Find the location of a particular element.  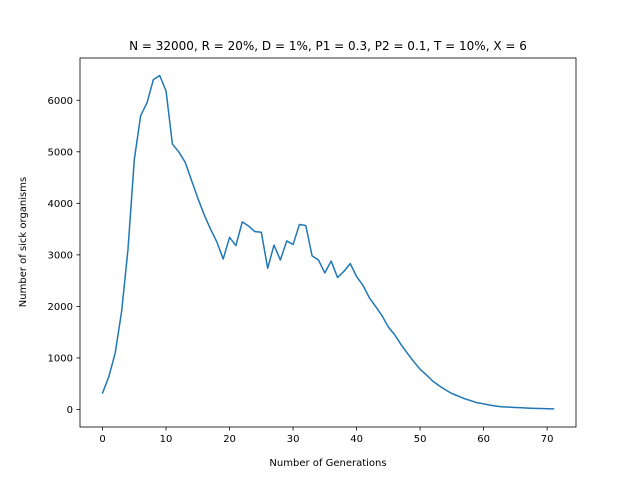

x-tick-label: 50 is located at coordinates (420, 439).